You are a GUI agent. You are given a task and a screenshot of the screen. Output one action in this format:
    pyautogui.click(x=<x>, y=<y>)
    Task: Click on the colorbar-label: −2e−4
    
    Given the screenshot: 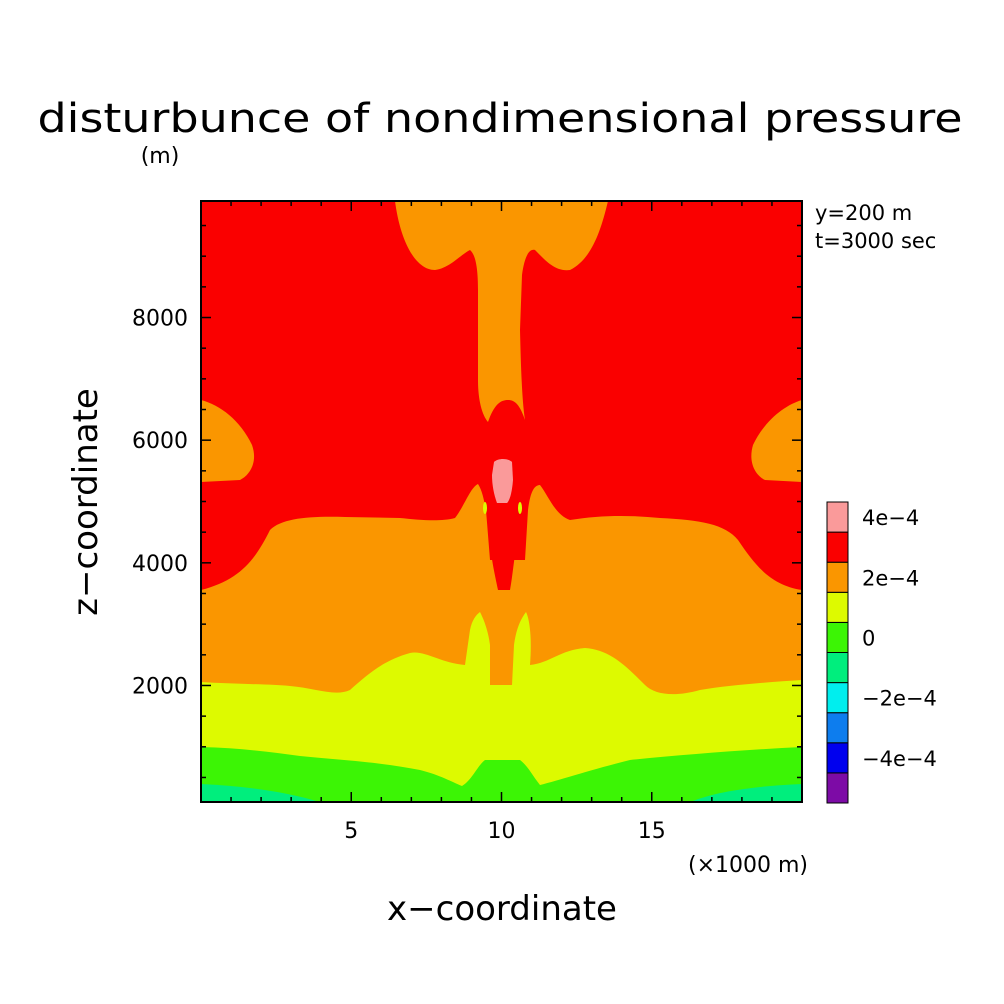 What is the action you would take?
    pyautogui.click(x=899, y=699)
    